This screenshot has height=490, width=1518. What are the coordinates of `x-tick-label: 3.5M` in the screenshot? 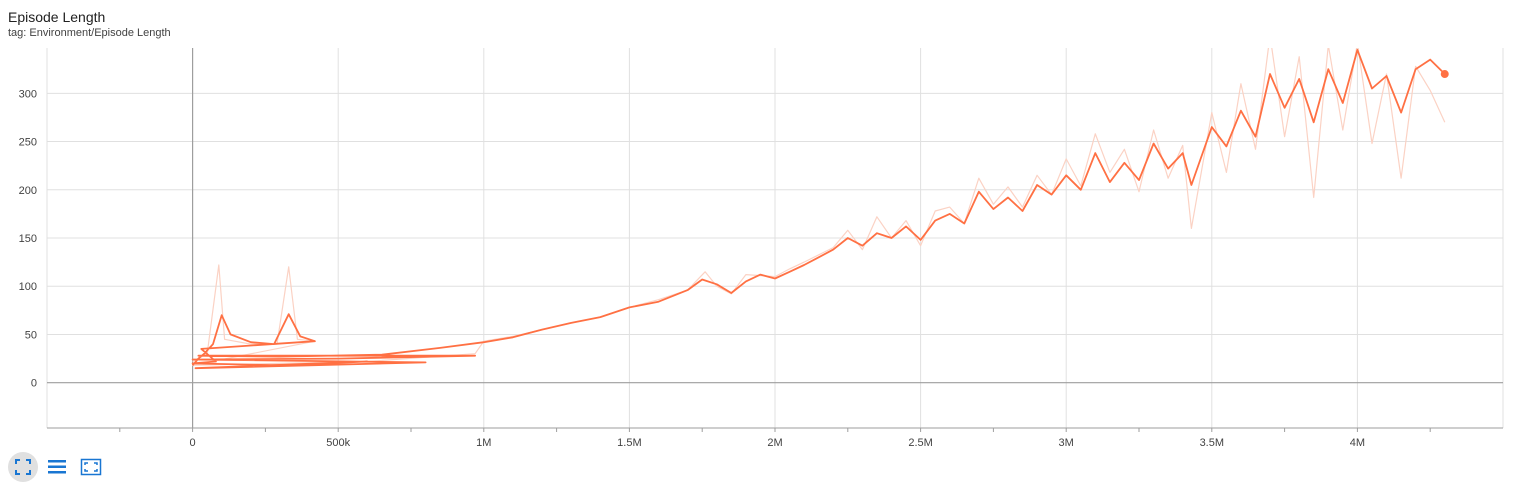 It's located at (1212, 443).